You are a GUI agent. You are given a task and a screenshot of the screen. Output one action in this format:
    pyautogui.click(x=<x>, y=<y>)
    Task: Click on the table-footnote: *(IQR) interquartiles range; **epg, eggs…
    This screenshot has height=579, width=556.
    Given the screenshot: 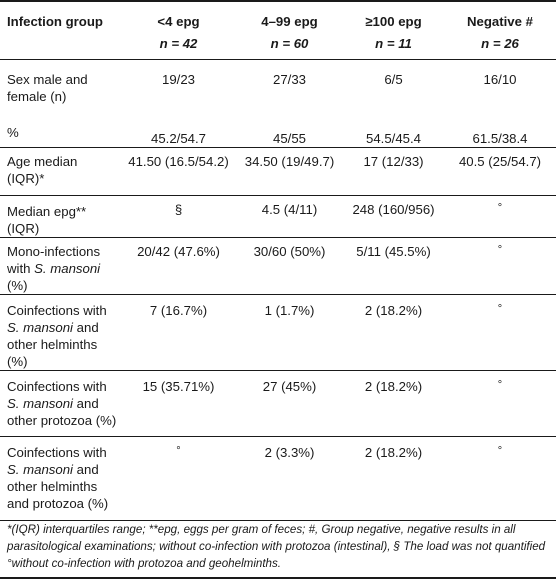 What is the action you would take?
    pyautogui.click(x=276, y=546)
    